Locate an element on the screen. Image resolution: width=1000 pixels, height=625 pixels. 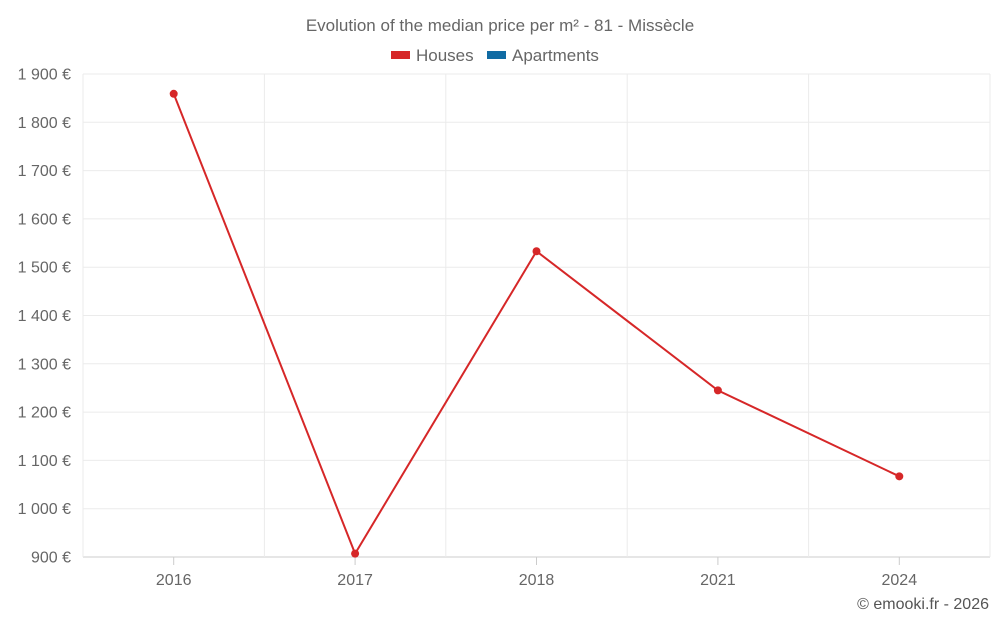
y-tick-label: 1 200 € is located at coordinates (44, 413).